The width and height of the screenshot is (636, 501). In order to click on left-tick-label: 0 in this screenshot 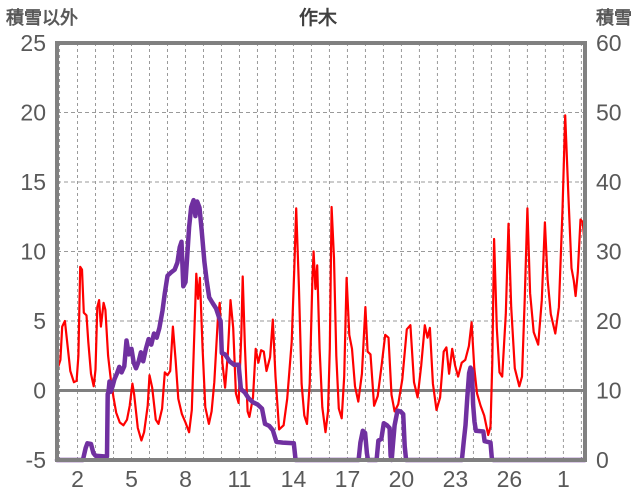, I will do `click(39, 391)`.